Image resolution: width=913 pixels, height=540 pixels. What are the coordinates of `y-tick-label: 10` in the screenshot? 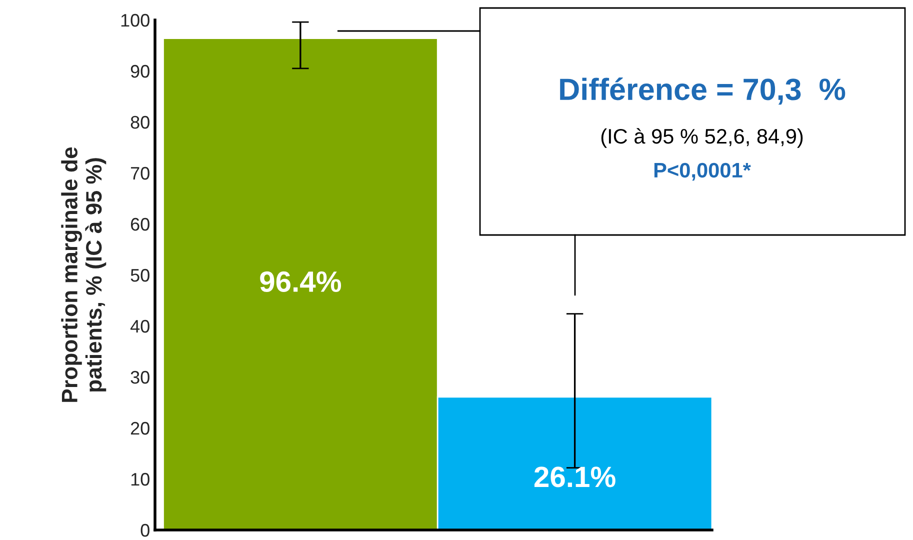 It's located at (140, 479).